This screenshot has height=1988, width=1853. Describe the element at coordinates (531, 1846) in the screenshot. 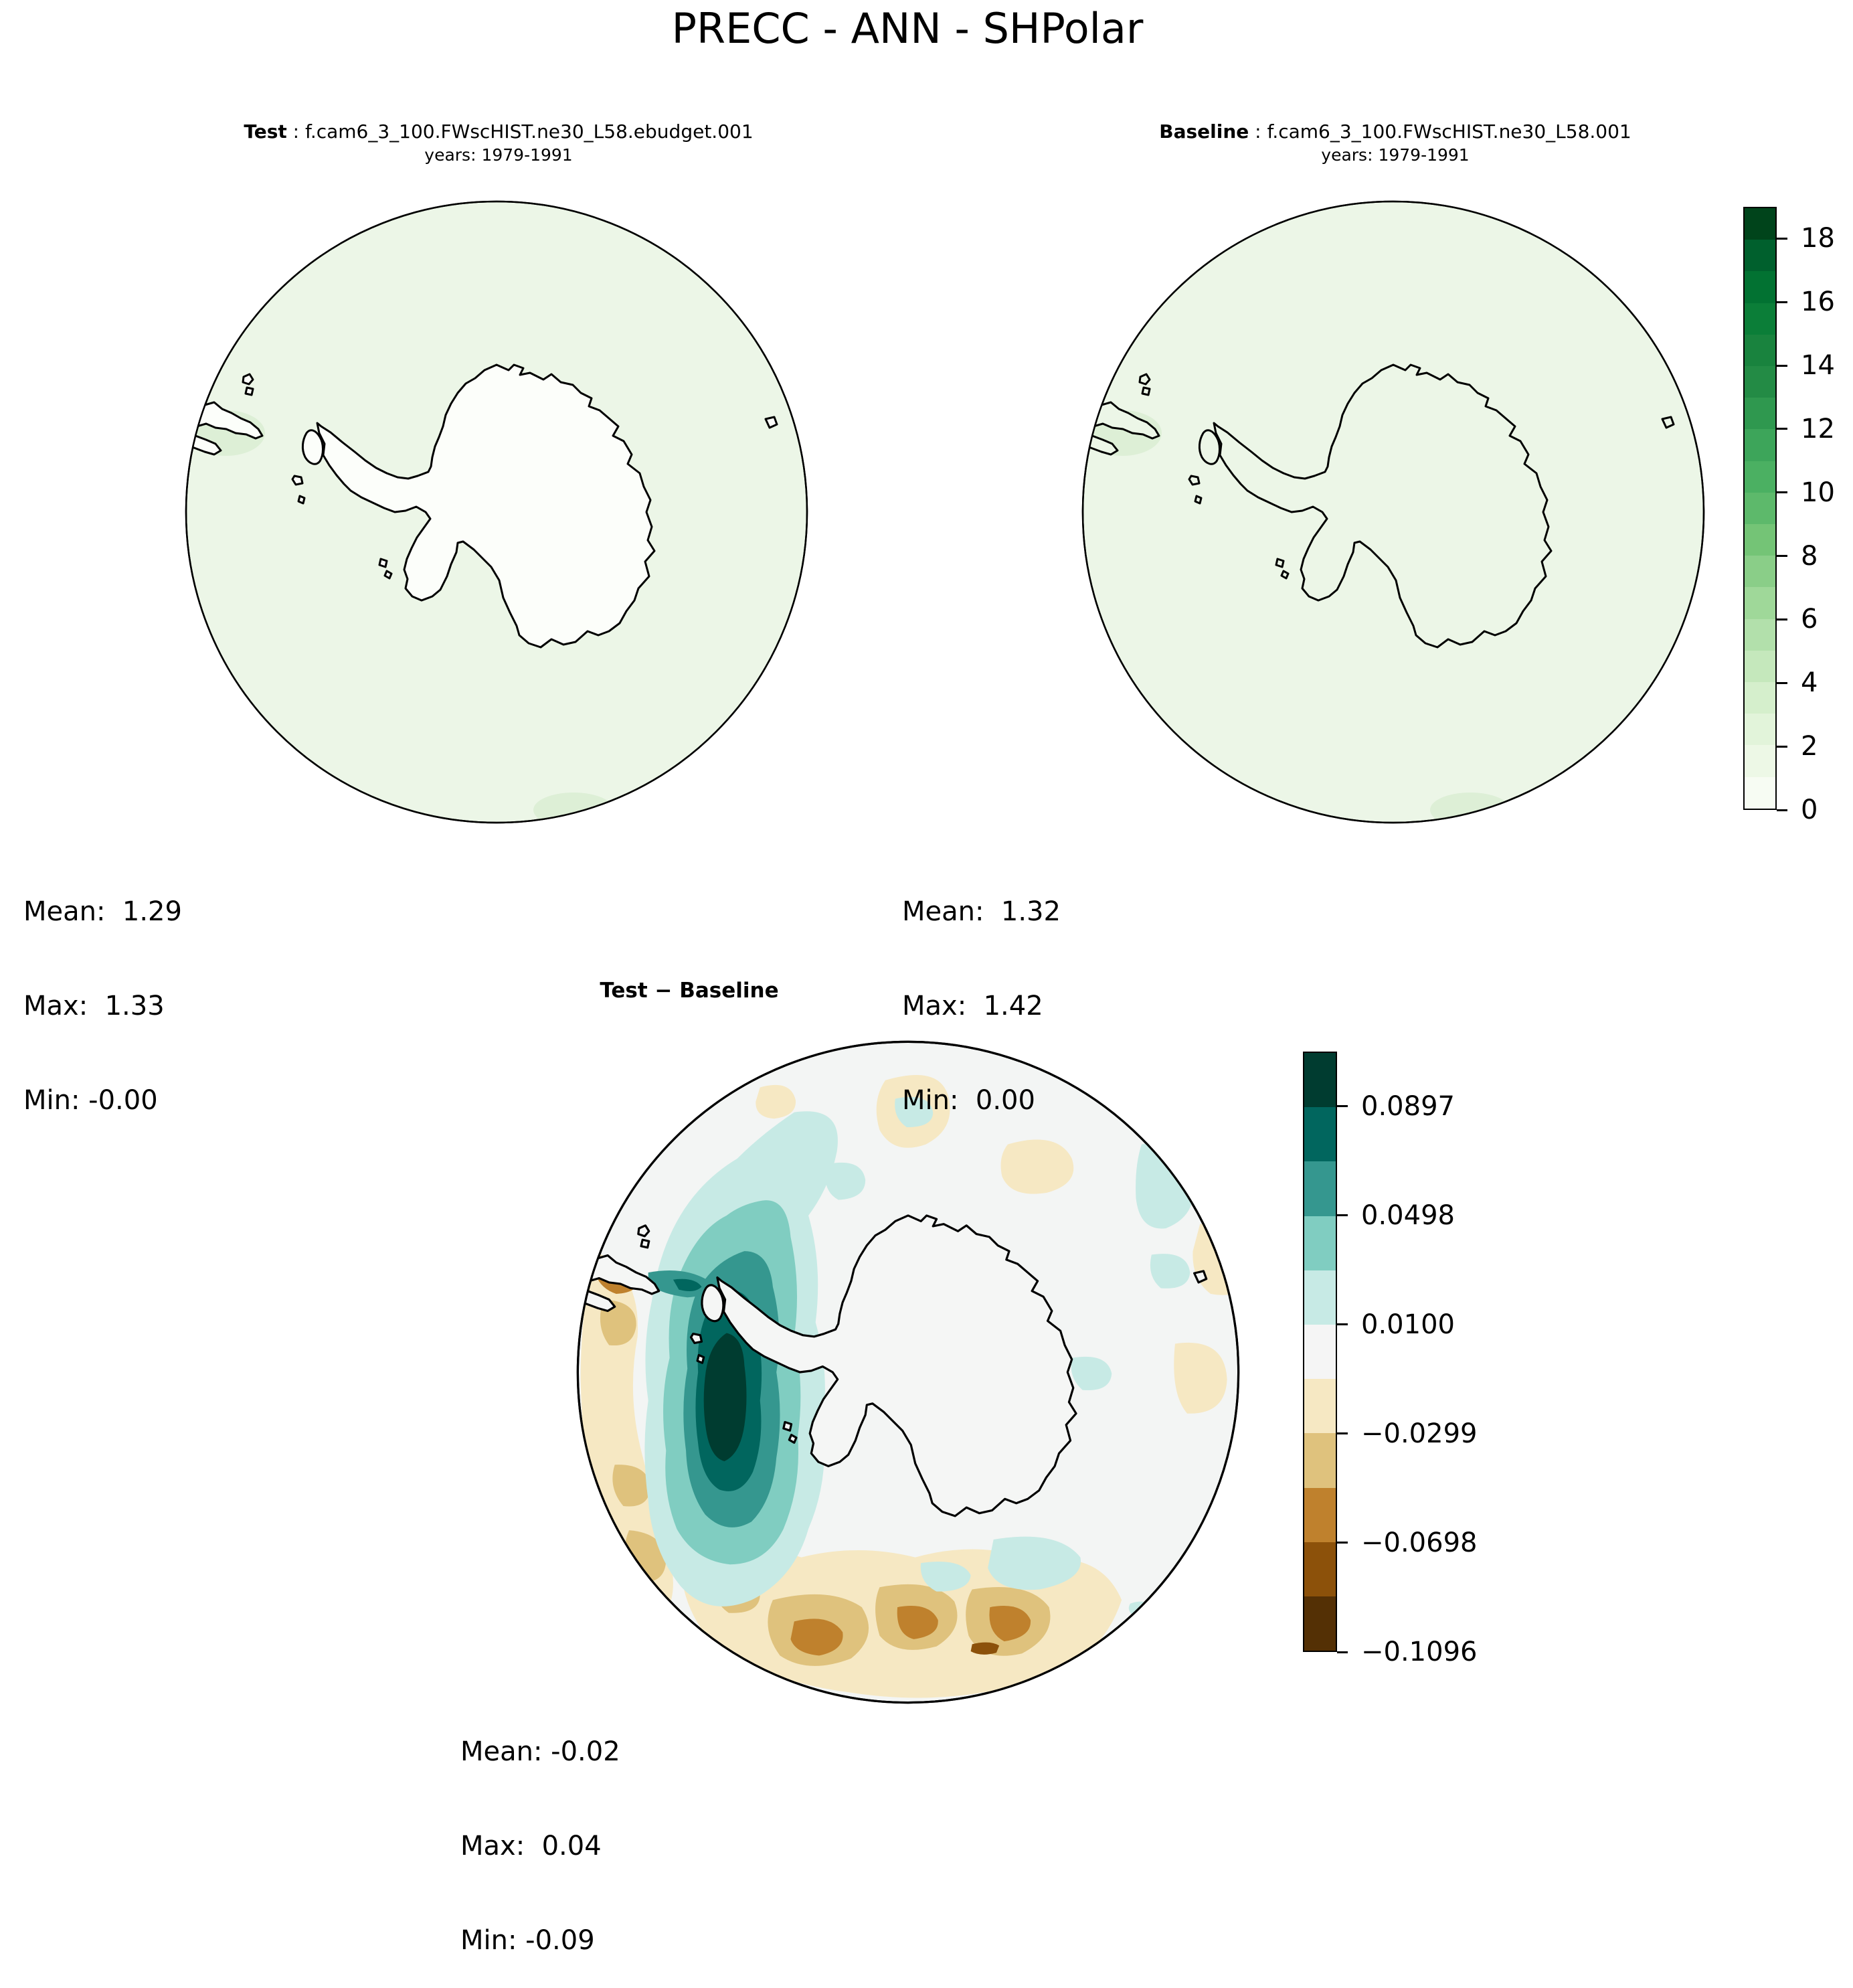

I see `diff-max: Max: 0.04` at that location.